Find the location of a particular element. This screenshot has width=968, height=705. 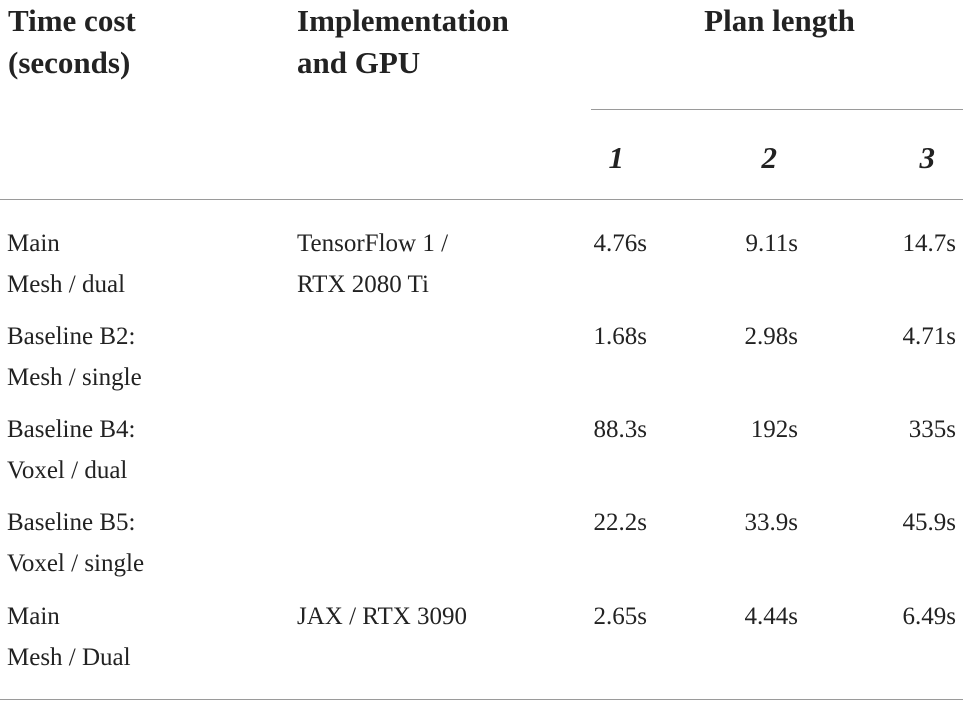

row-label-line-1: Baseline B2: is located at coordinates (71, 336).